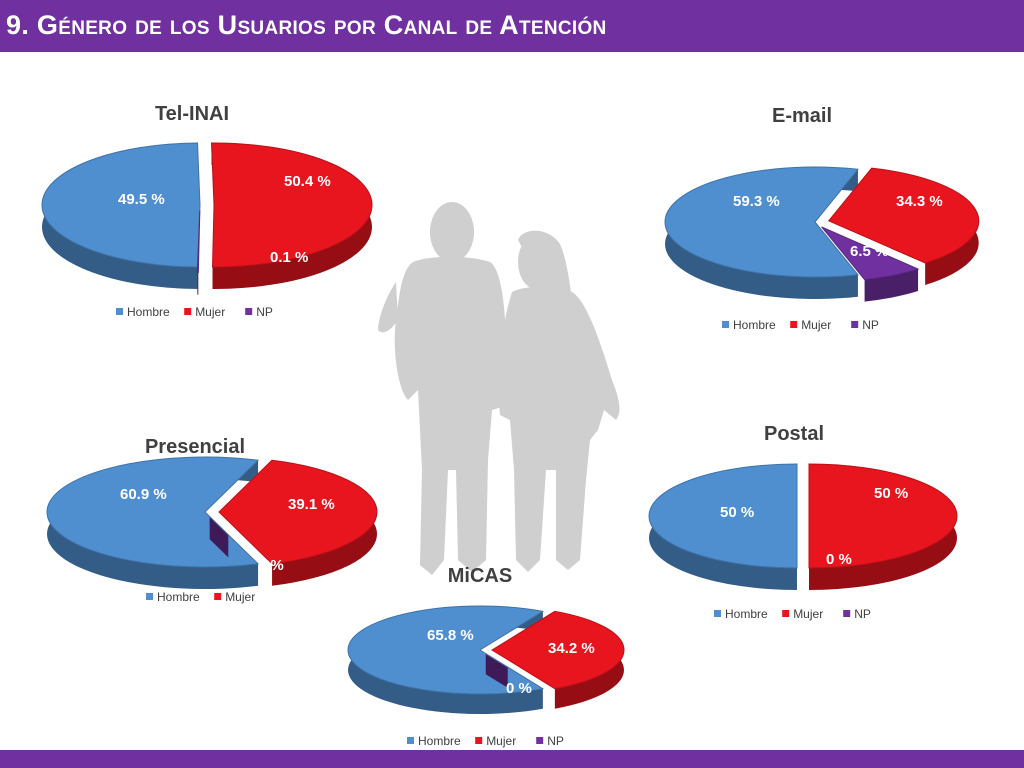  I want to click on data-label-mujer: 50 %, so click(891, 493).